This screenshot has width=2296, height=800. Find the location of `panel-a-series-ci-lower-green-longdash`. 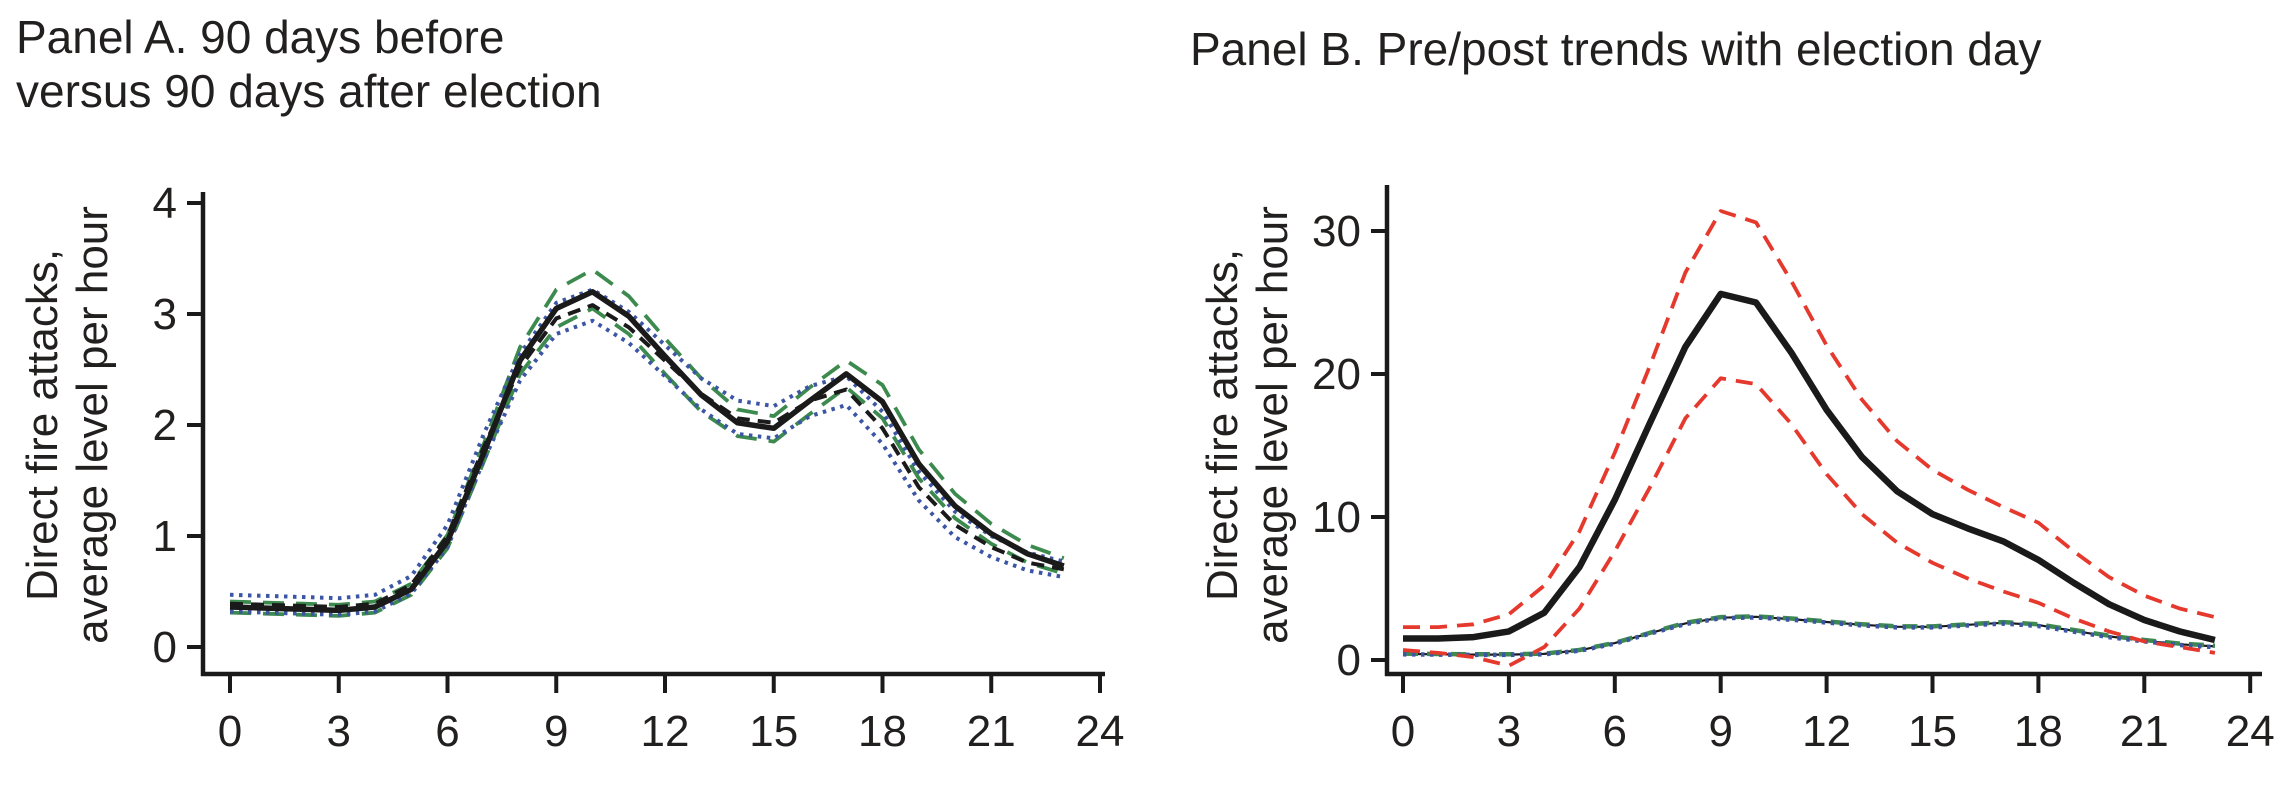

panel-a-series-ci-lower-green-longdash is located at coordinates (647, 462).